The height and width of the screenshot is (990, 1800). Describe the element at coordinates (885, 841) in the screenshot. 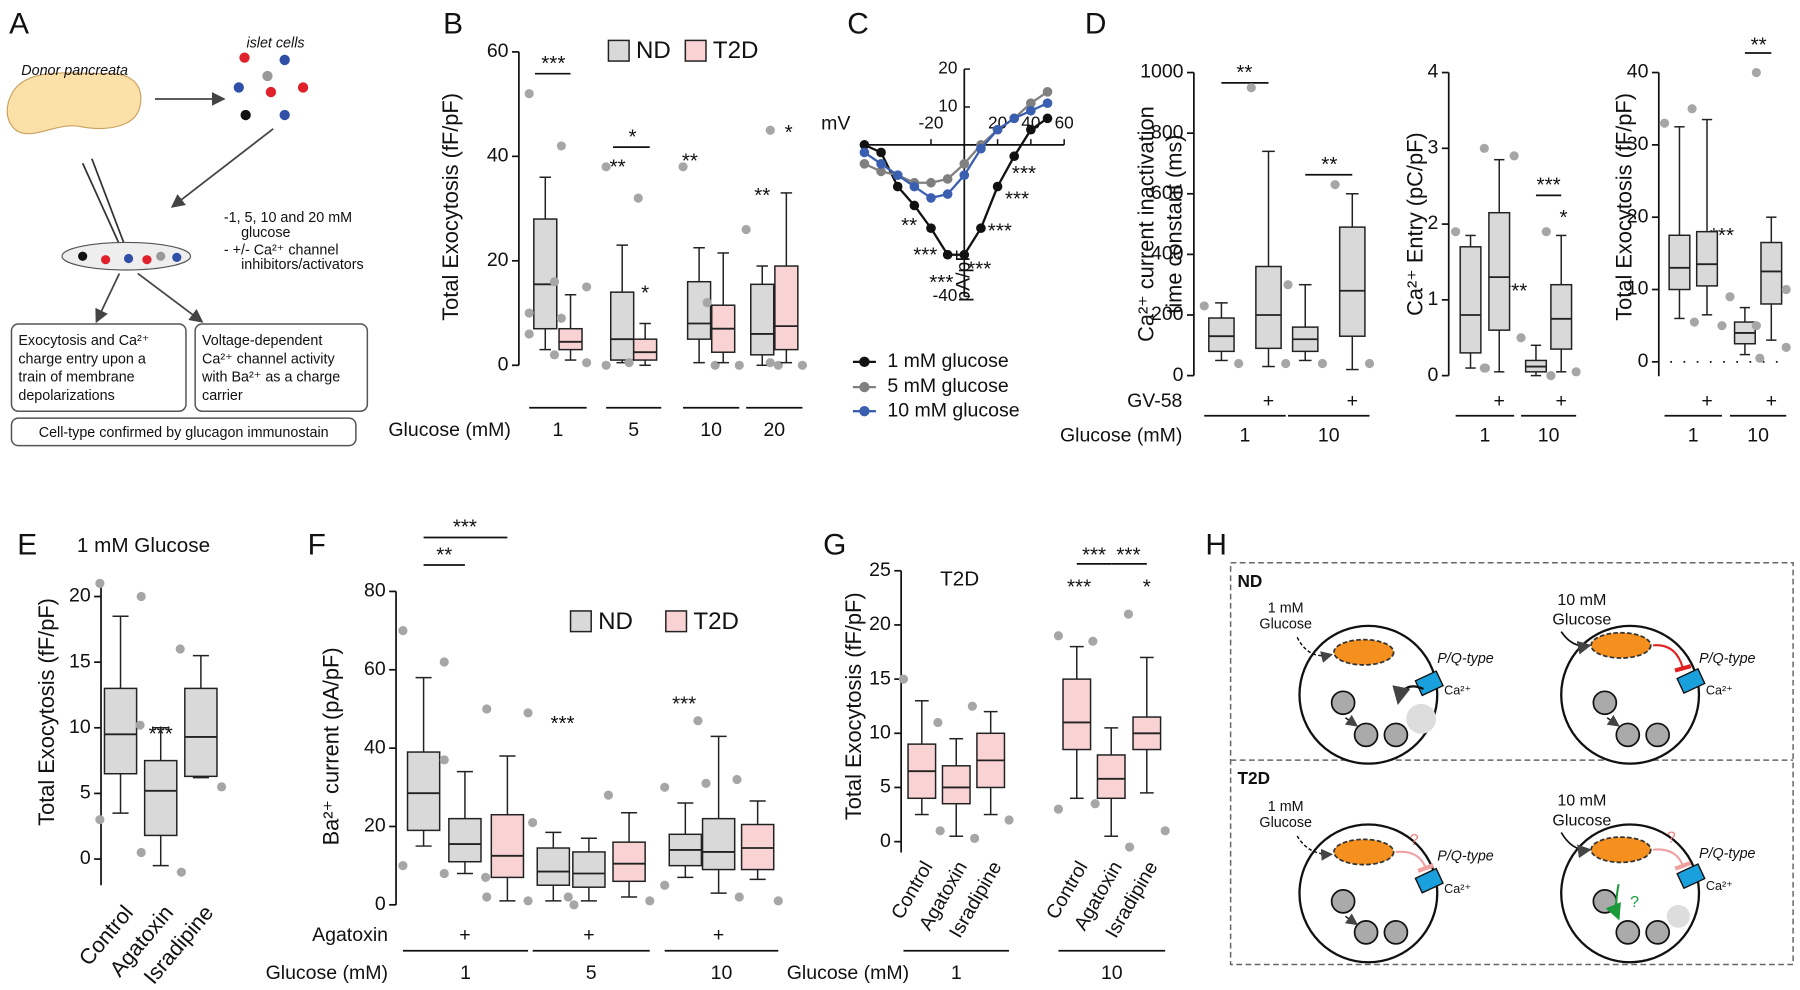

I see `y-tick-label: 0` at that location.